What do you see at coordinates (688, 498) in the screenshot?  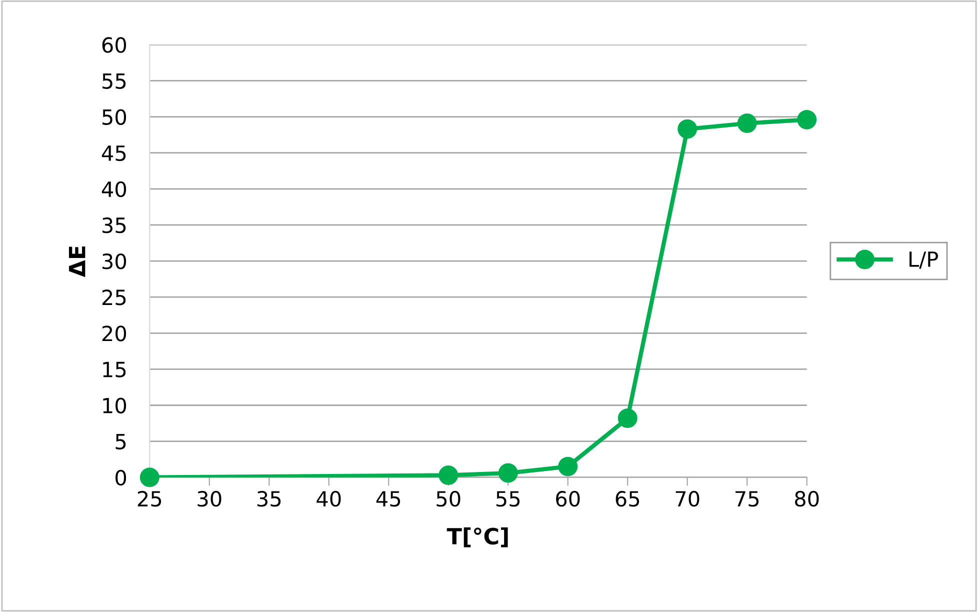 I see `x-tick-label: 70` at bounding box center [688, 498].